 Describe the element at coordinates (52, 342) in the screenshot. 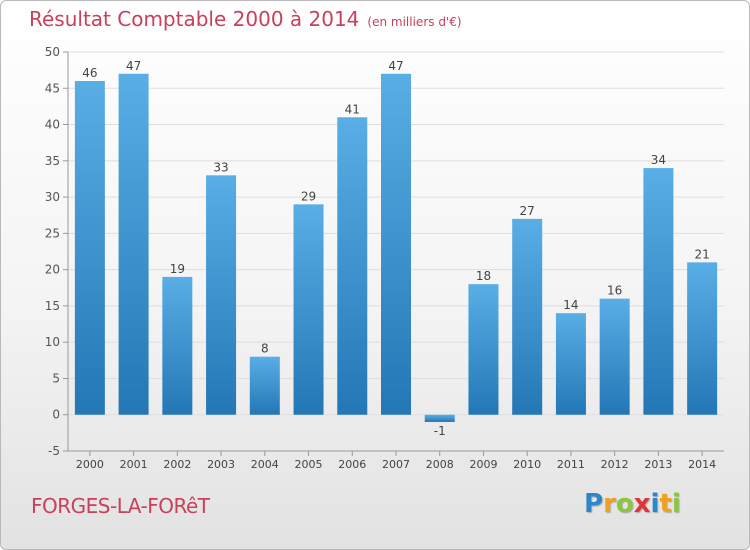

I see `y-tick-label: 10` at that location.